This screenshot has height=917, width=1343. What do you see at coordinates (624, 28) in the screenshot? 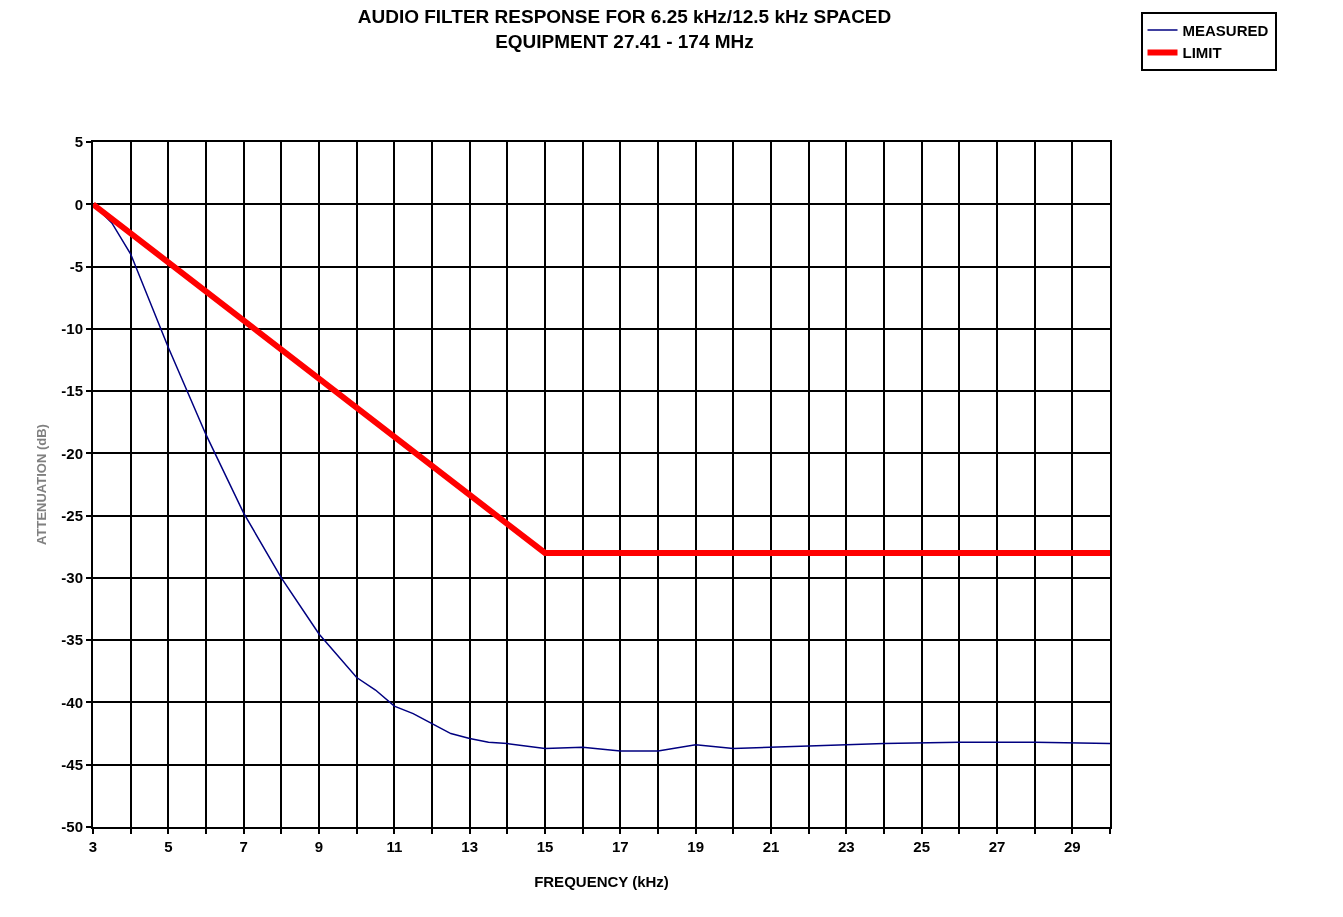
I see `chart-title: AUDIO FILTER RESPONSE FOR 6.25 kHz/12.5 kHz SPACED EQUIPMENT 27.41 - 174 MHz` at bounding box center [624, 28].